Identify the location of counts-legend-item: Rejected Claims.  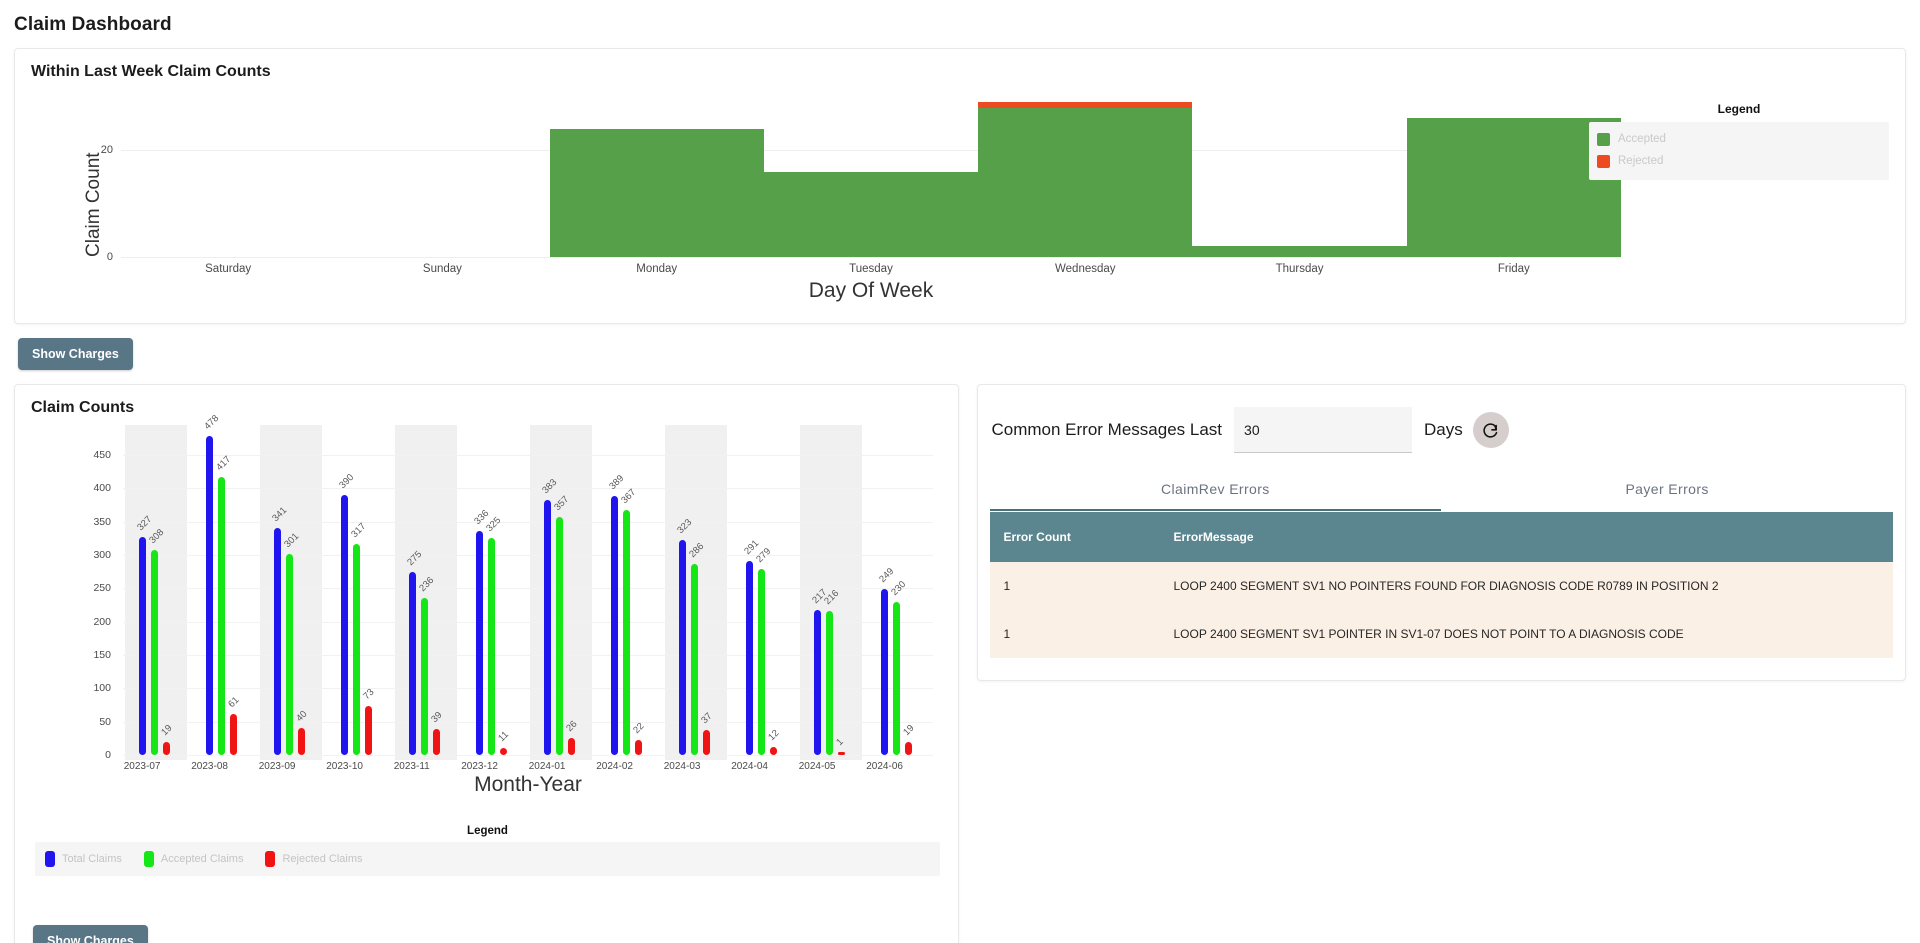
(314, 859).